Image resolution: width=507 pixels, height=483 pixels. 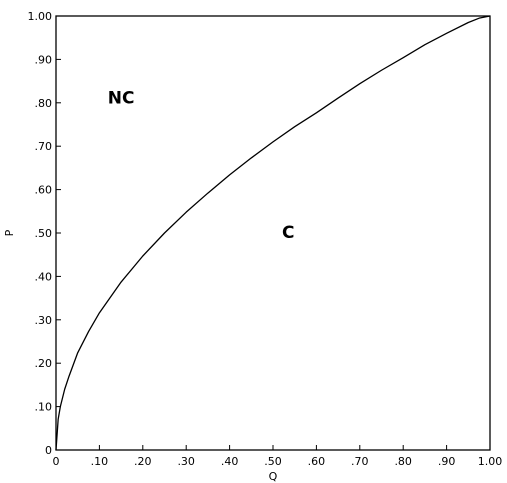 What do you see at coordinates (273, 461) in the screenshot?
I see `x-tick-label: .50` at bounding box center [273, 461].